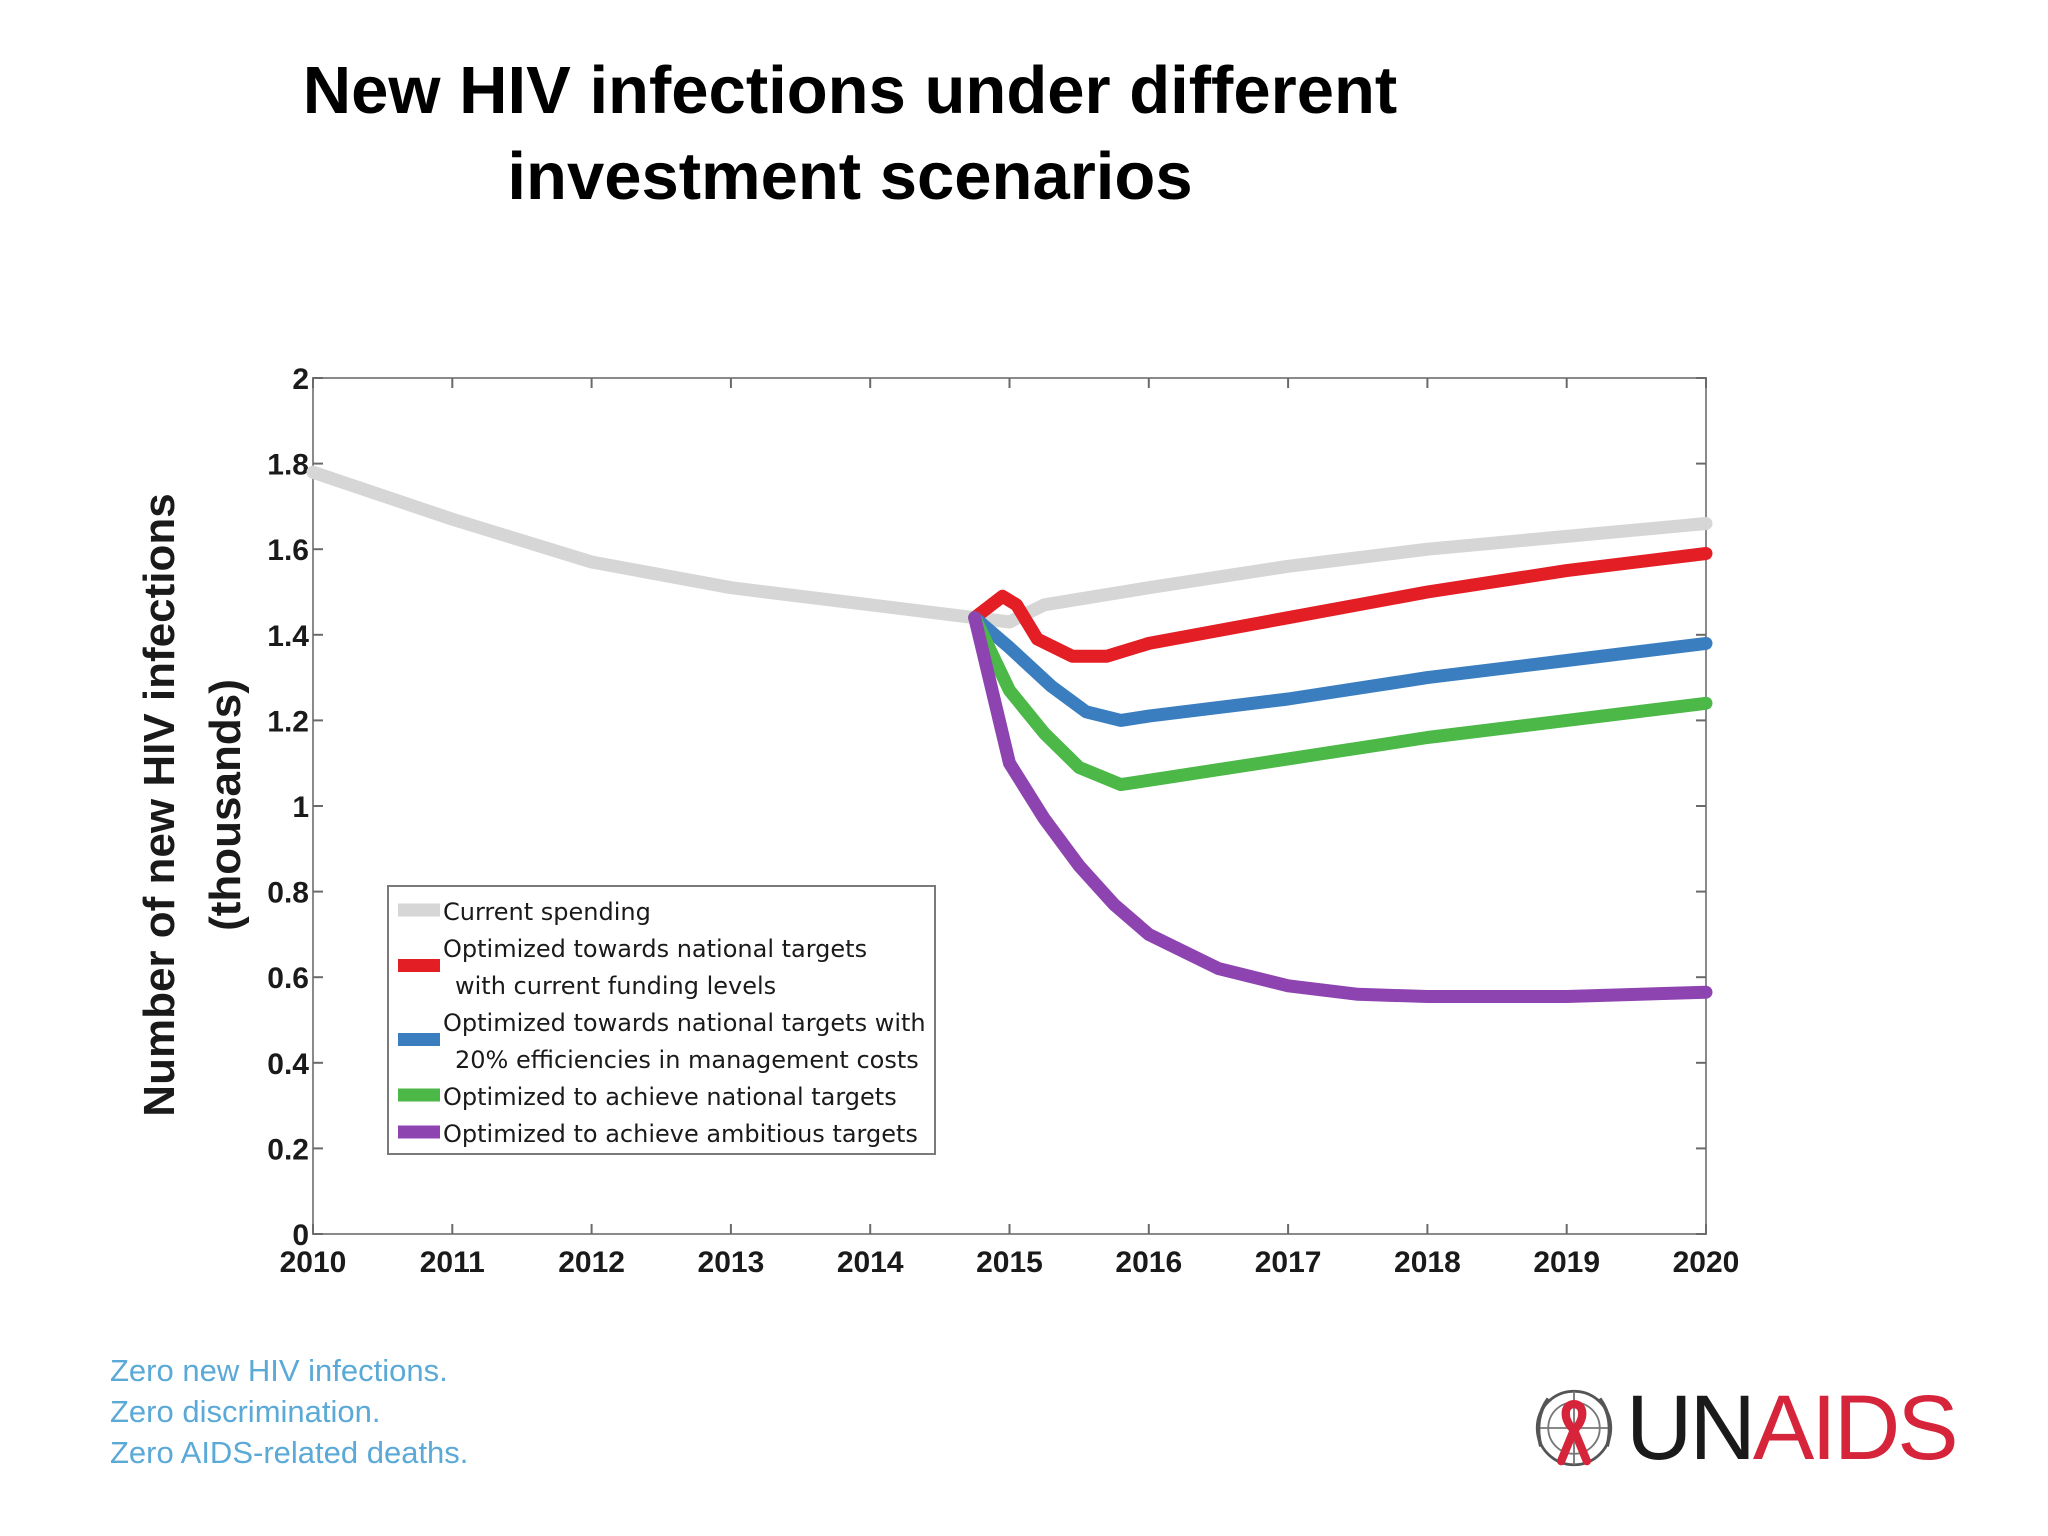  What do you see at coordinates (288, 978) in the screenshot?
I see `y-tick-label: 0.6` at bounding box center [288, 978].